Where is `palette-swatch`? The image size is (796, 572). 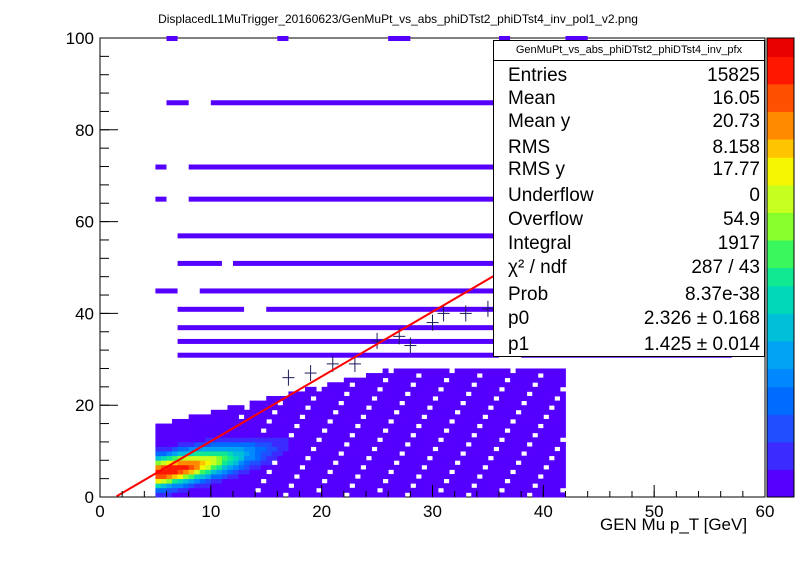 palette-swatch is located at coordinates (780, 162).